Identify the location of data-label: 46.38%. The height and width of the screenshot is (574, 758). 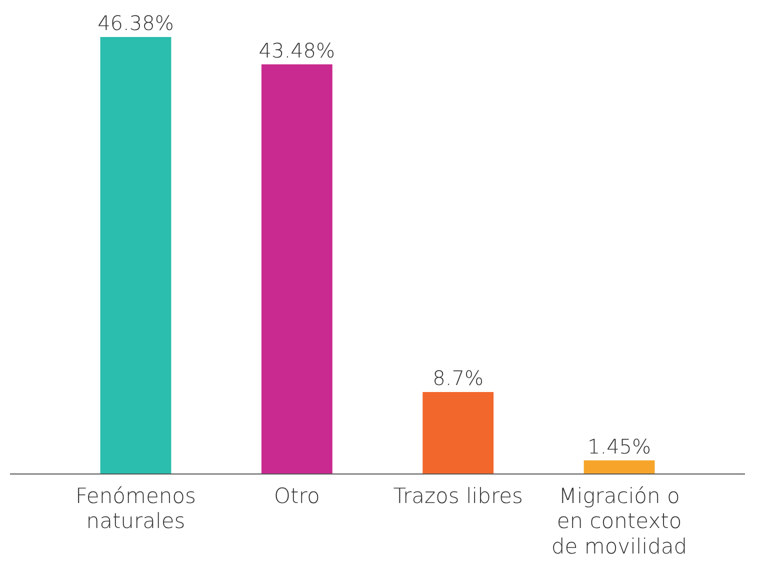
(136, 23).